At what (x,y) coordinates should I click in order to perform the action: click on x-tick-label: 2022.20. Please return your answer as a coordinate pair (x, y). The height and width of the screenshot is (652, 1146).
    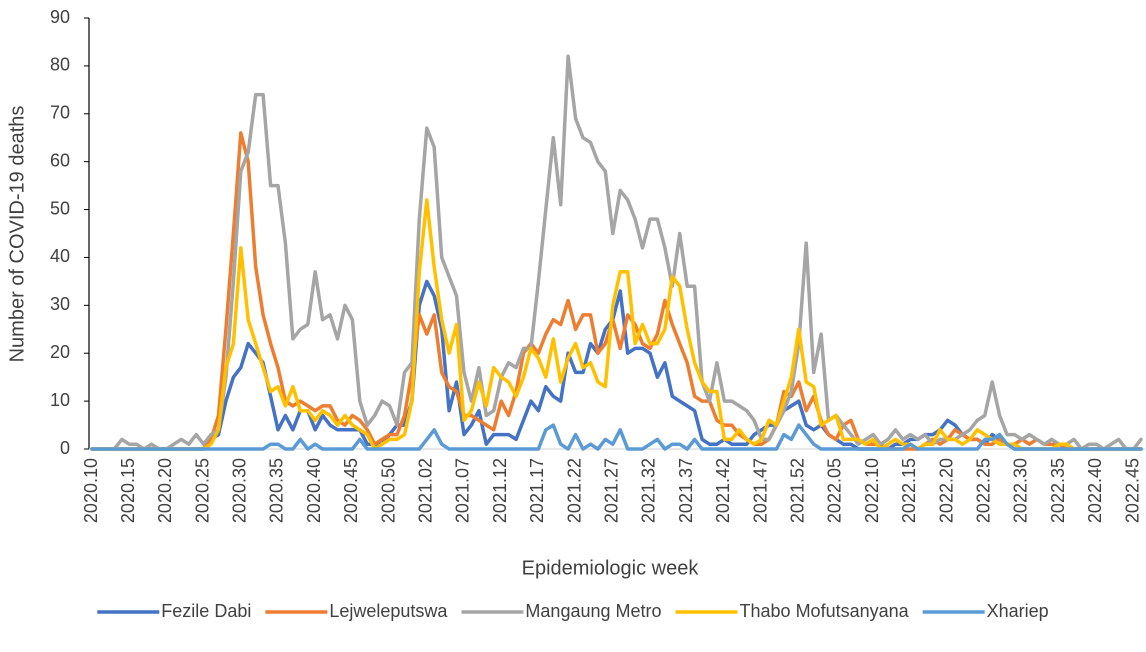
    Looking at the image, I should click on (946, 490).